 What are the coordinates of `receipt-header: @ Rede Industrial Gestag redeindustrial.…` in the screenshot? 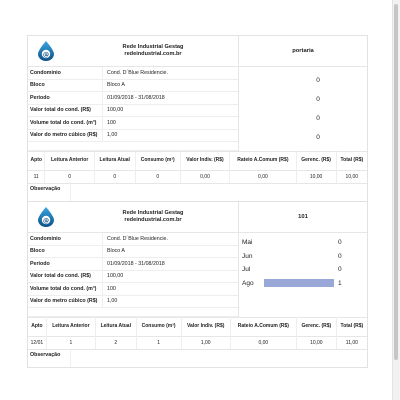 It's located at (197, 51).